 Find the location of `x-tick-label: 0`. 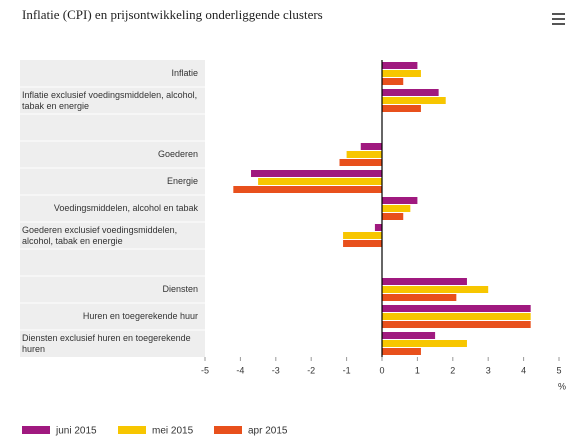

x-tick-label: 0 is located at coordinates (381, 370).